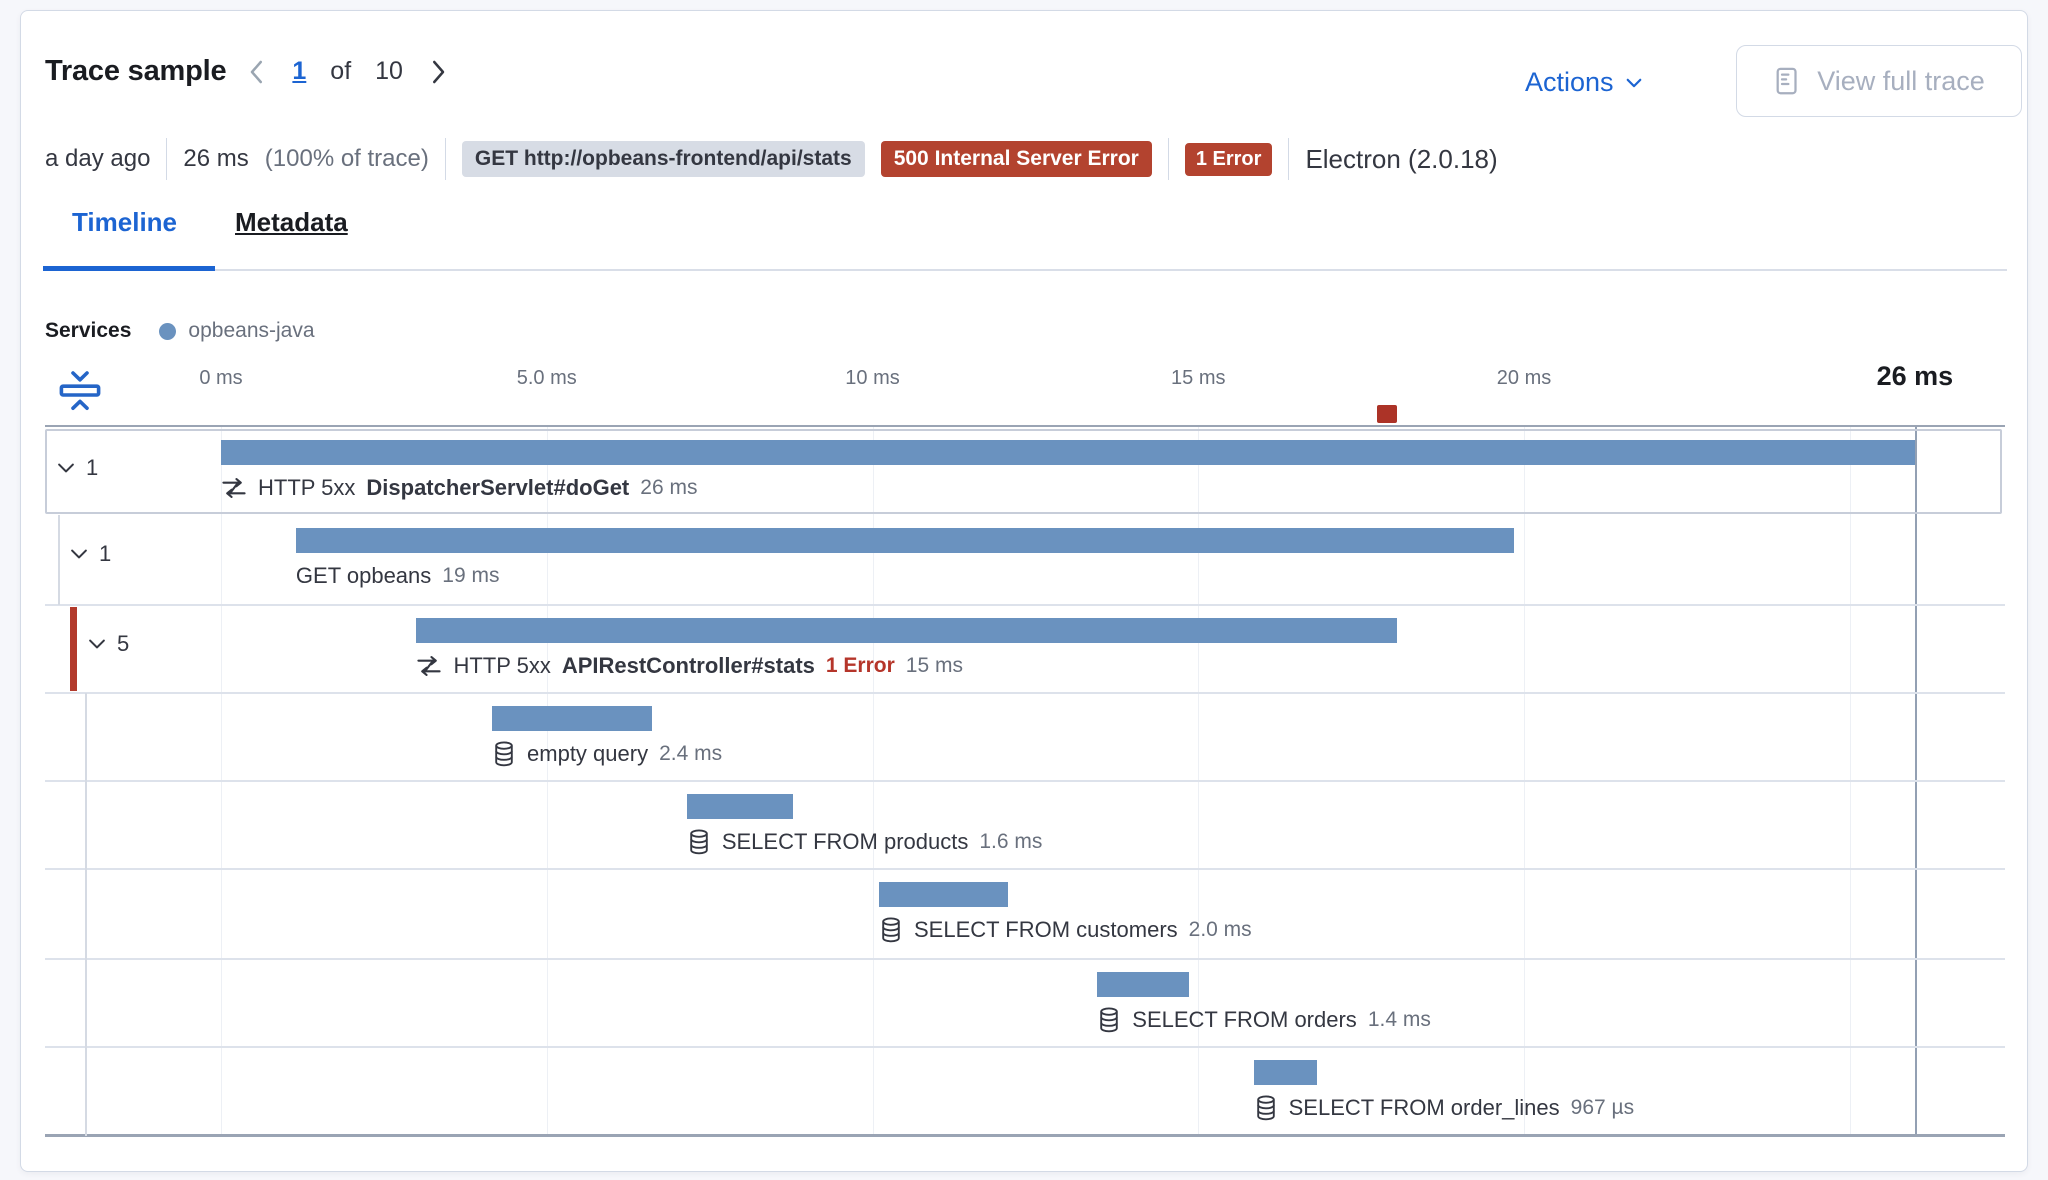 The height and width of the screenshot is (1180, 2048). I want to click on pager-current-page: 1, so click(299, 71).